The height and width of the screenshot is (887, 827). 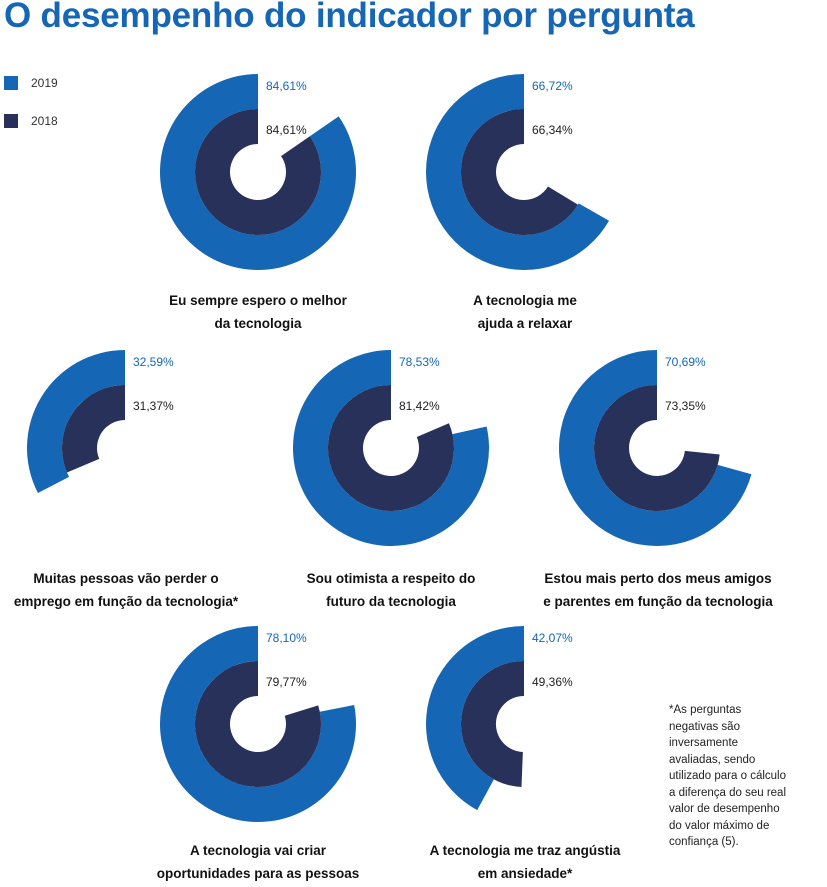 I want to click on radial-chart-1: 66,72% 66,34%, so click(x=517, y=172).